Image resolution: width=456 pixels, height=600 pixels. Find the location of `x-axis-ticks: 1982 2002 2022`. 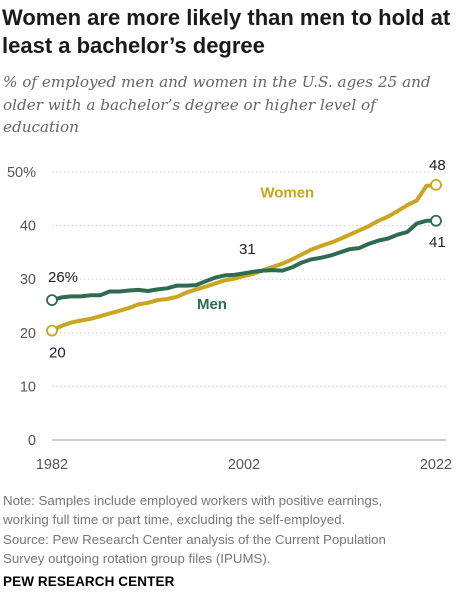

x-axis-ticks: 1982 2002 2022 is located at coordinates (244, 465).